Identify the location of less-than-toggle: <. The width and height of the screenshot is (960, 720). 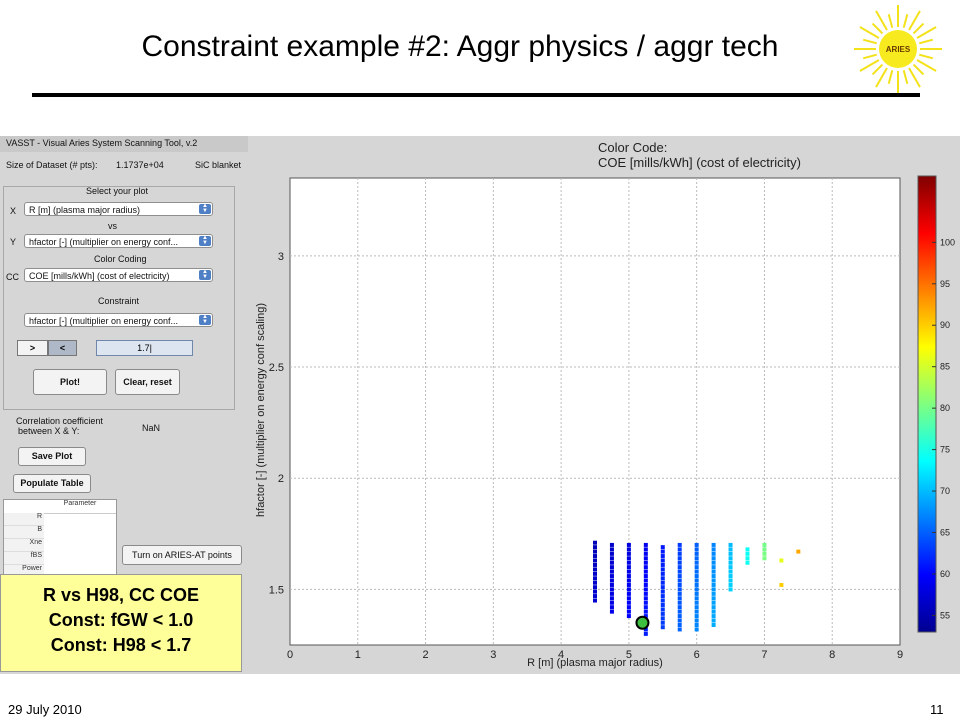
(62, 348).